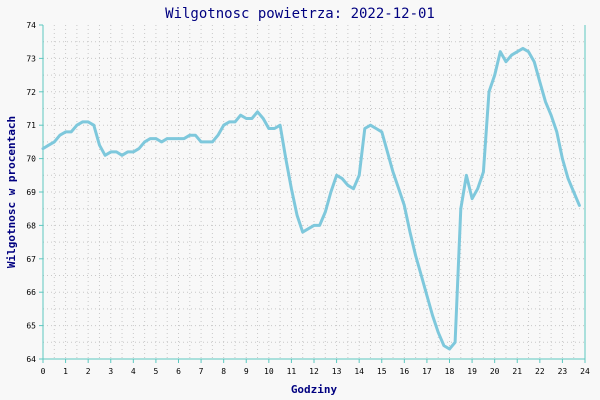 The height and width of the screenshot is (400, 600). Describe the element at coordinates (31, 225) in the screenshot. I see `y-tick-label: 68` at that location.